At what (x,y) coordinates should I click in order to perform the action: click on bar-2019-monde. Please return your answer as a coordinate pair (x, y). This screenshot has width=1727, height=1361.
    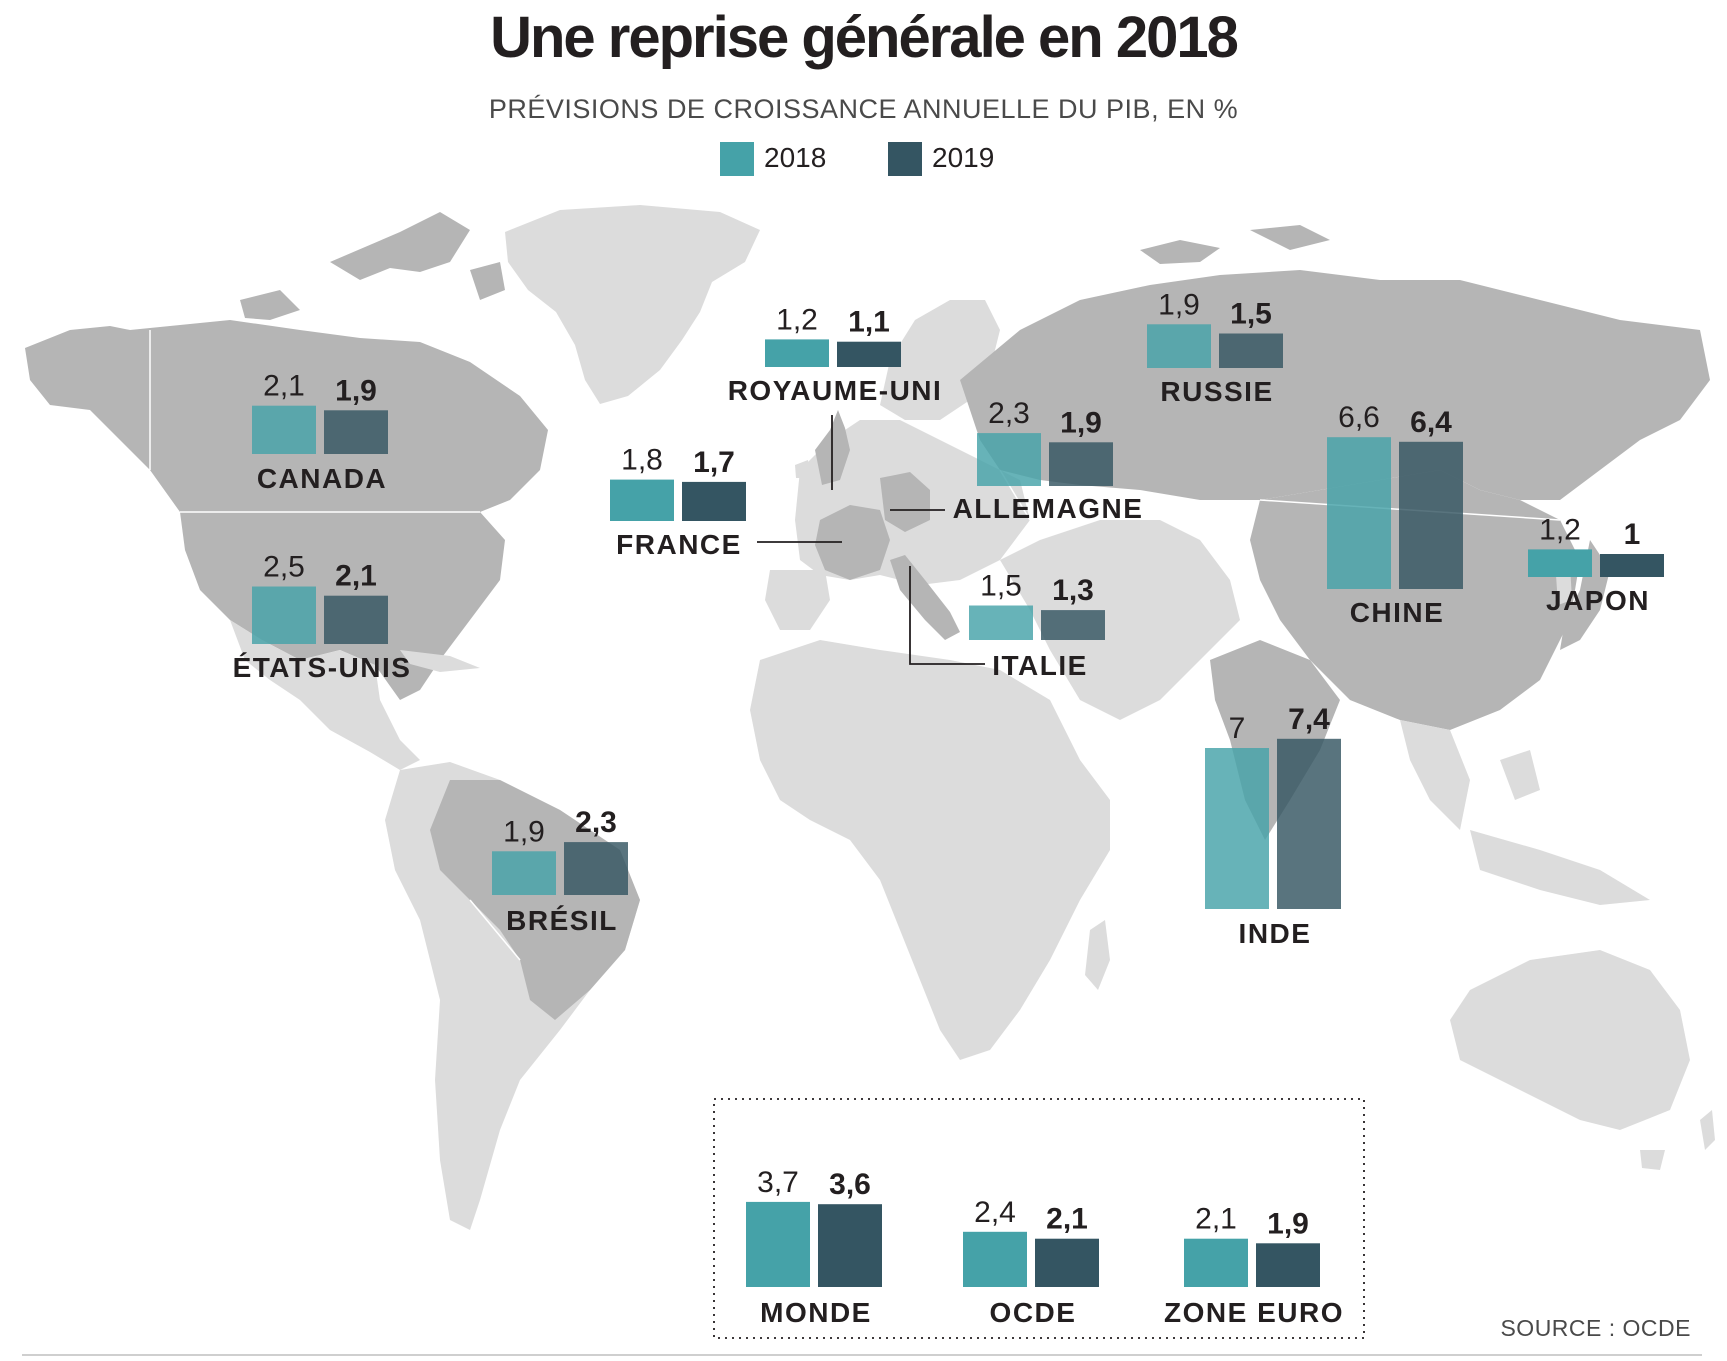
    Looking at the image, I should click on (850, 1245).